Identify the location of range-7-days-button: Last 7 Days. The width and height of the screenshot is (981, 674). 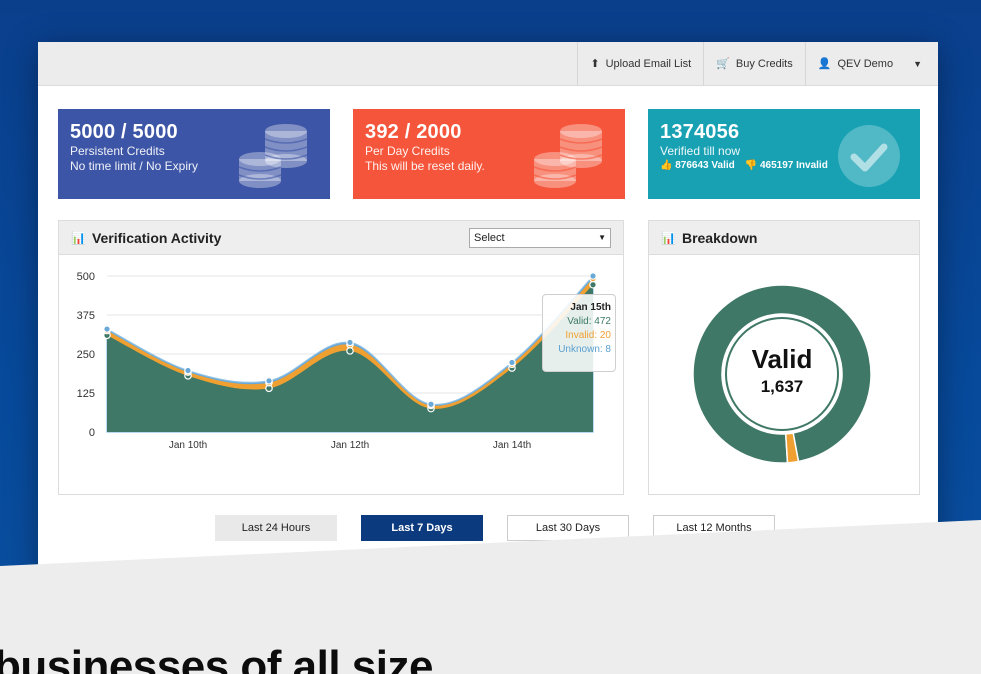
(422, 528).